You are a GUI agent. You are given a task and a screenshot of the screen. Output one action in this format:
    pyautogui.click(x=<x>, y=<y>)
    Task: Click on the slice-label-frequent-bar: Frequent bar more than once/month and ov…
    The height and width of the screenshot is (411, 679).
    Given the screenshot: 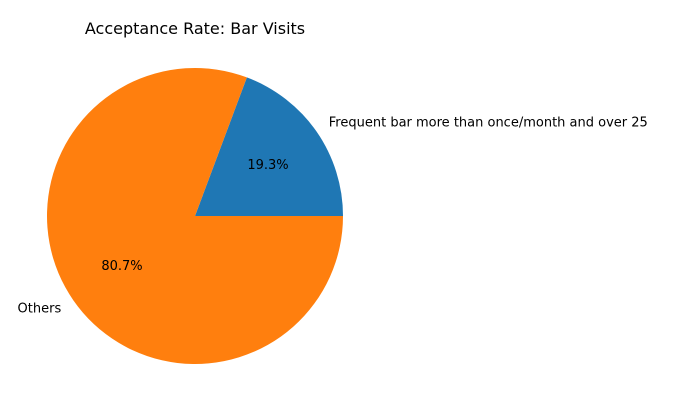 What is the action you would take?
    pyautogui.click(x=488, y=123)
    